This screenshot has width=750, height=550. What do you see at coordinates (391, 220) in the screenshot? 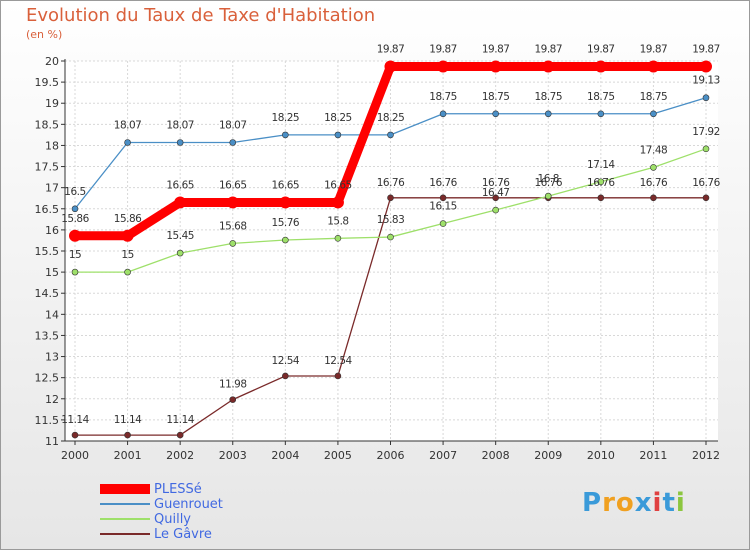
I see `data-label: 15.83` at bounding box center [391, 220].